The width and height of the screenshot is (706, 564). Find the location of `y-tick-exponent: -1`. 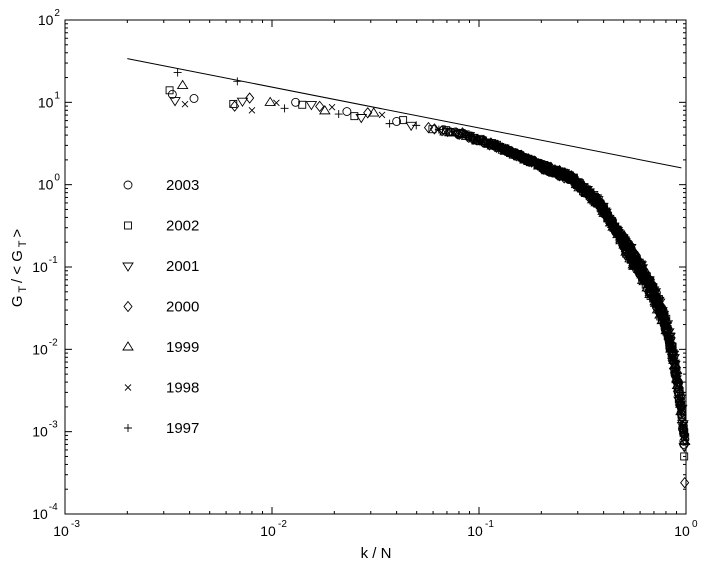

y-tick-exponent: -1 is located at coordinates (53, 260).